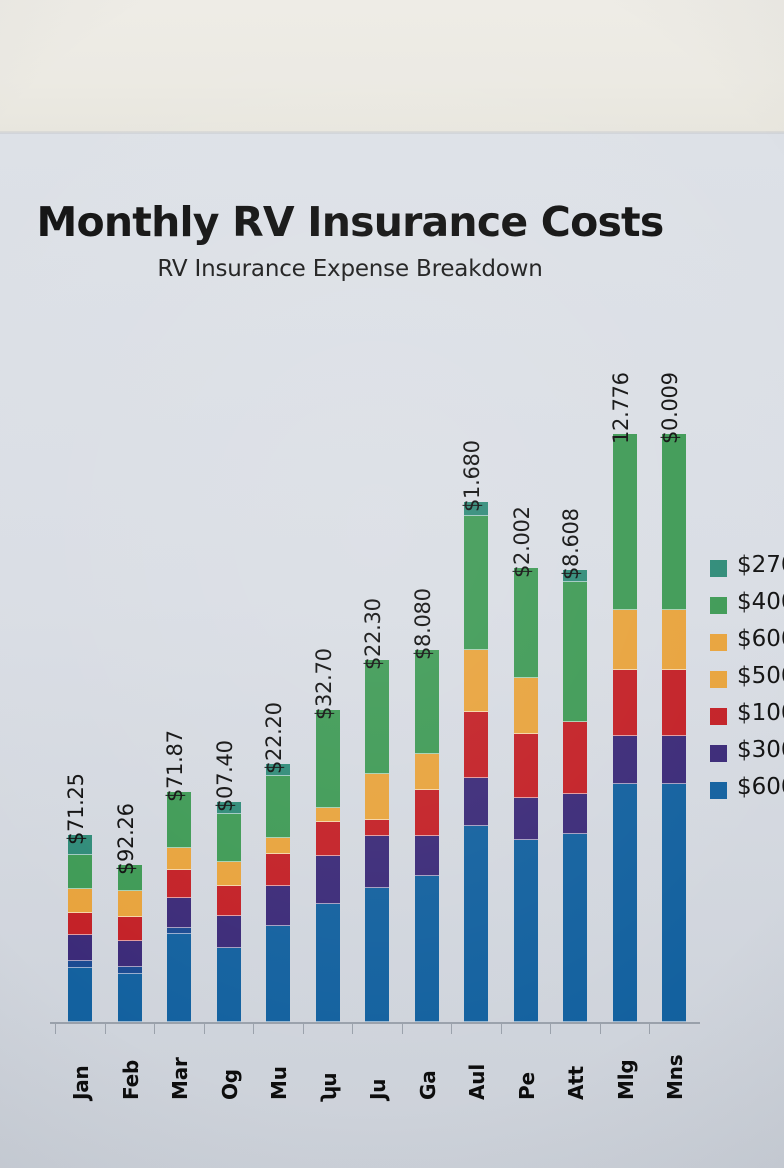  What do you see at coordinates (477, 1082) in the screenshot?
I see `x-axis-label-aul: Aul` at bounding box center [477, 1082].